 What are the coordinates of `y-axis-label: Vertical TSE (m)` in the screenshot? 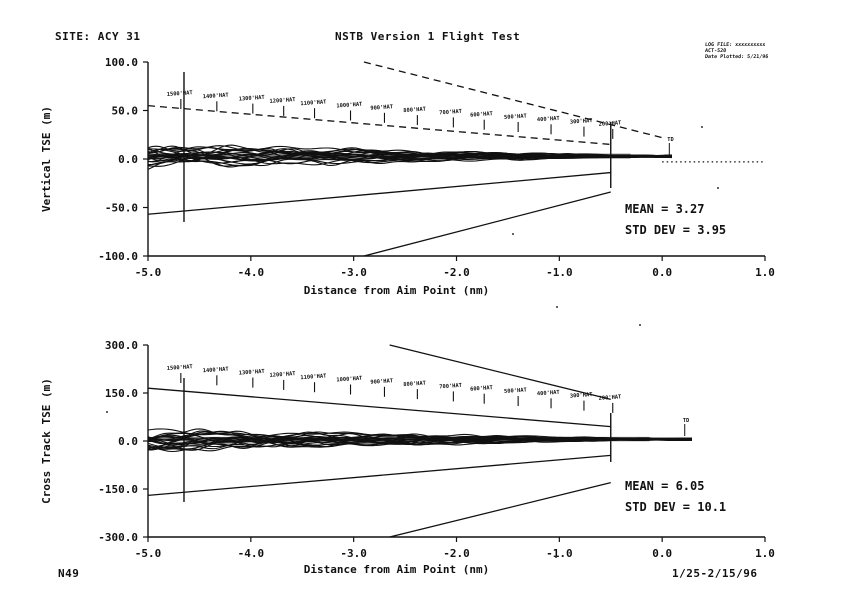 It's located at (46, 159).